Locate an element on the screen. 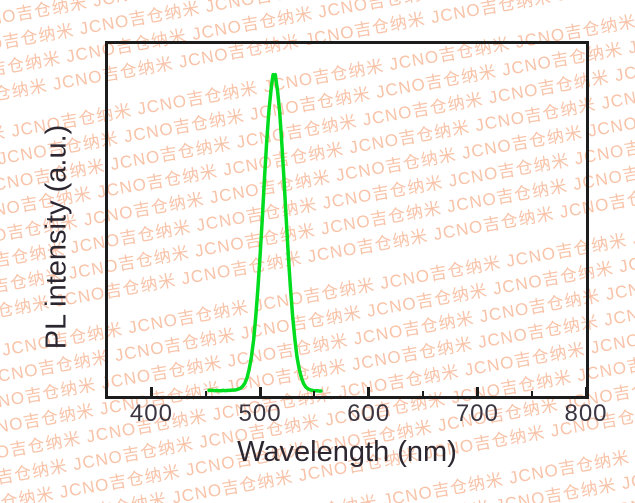 This screenshot has width=635, height=503. pl-emission-curve is located at coordinates (265, 232).